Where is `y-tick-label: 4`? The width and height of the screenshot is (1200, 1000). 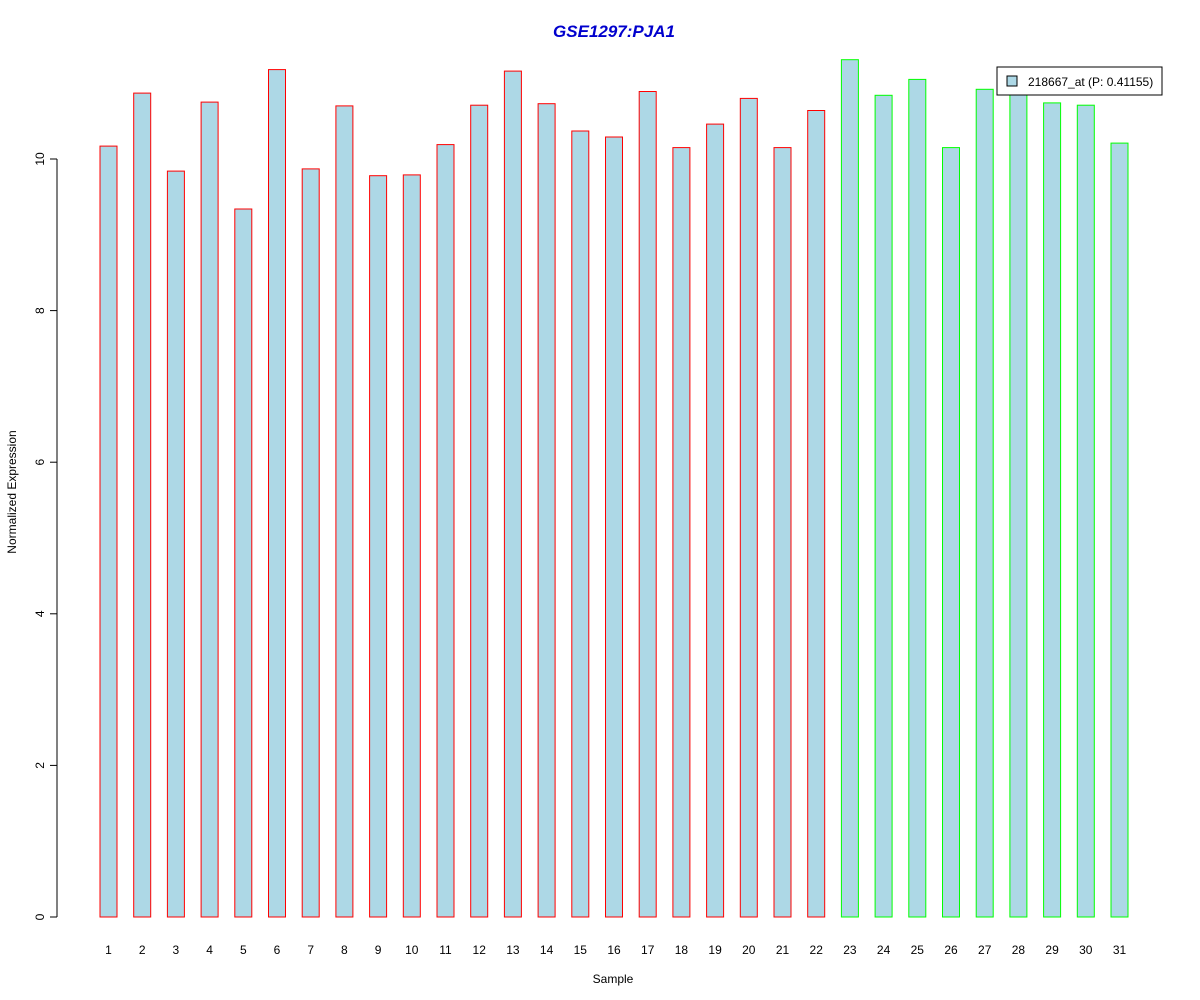 y-tick-label: 4 is located at coordinates (40, 613).